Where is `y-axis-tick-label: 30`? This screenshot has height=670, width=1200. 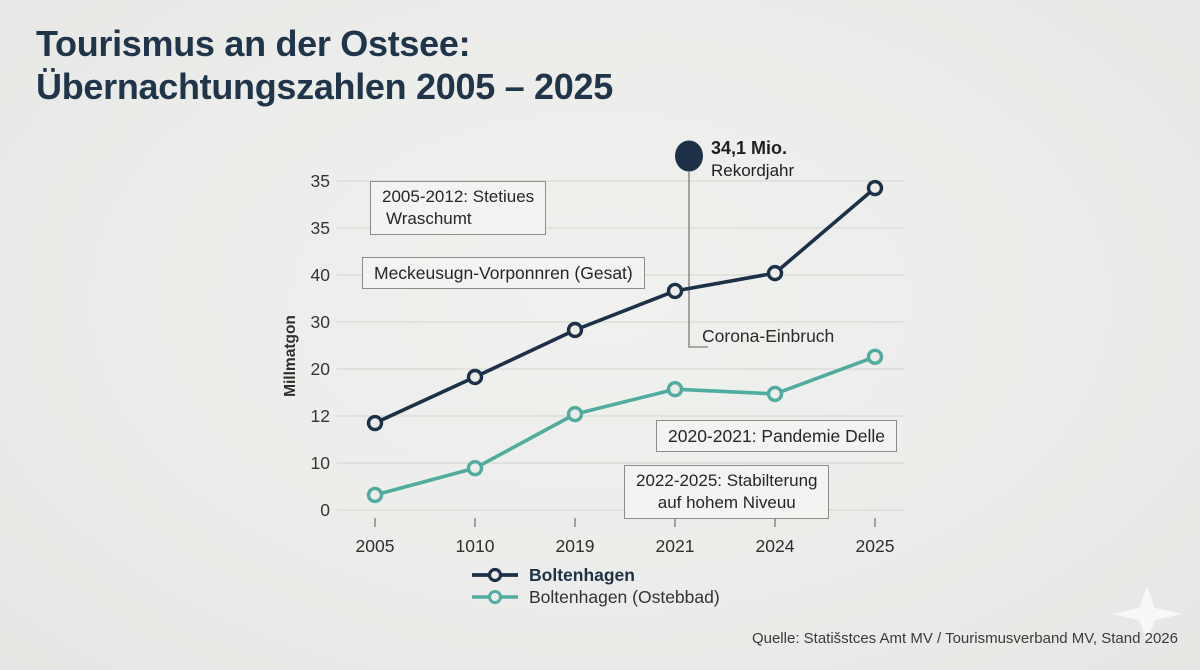
y-axis-tick-label: 30 is located at coordinates (321, 322).